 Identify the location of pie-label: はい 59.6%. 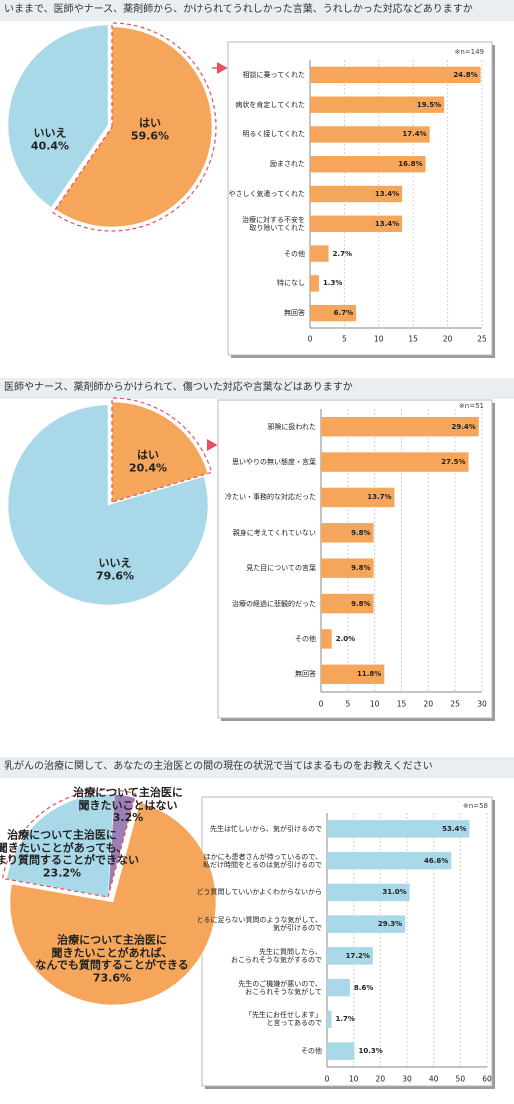
(150, 129).